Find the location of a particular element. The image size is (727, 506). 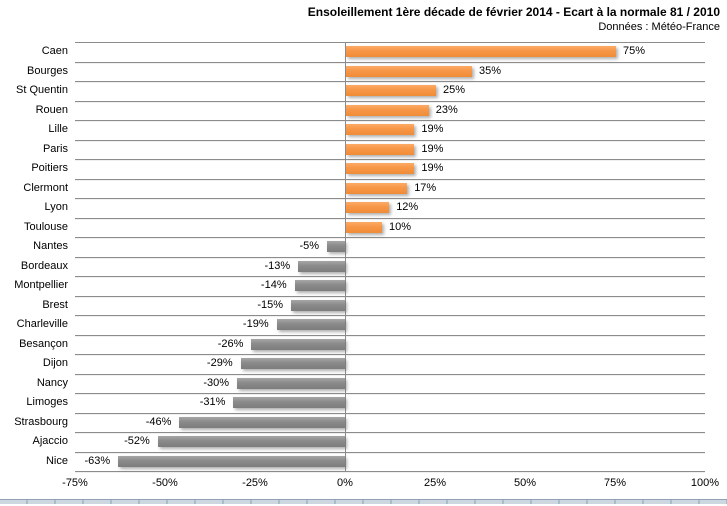

bar-montpellier is located at coordinates (319, 286).